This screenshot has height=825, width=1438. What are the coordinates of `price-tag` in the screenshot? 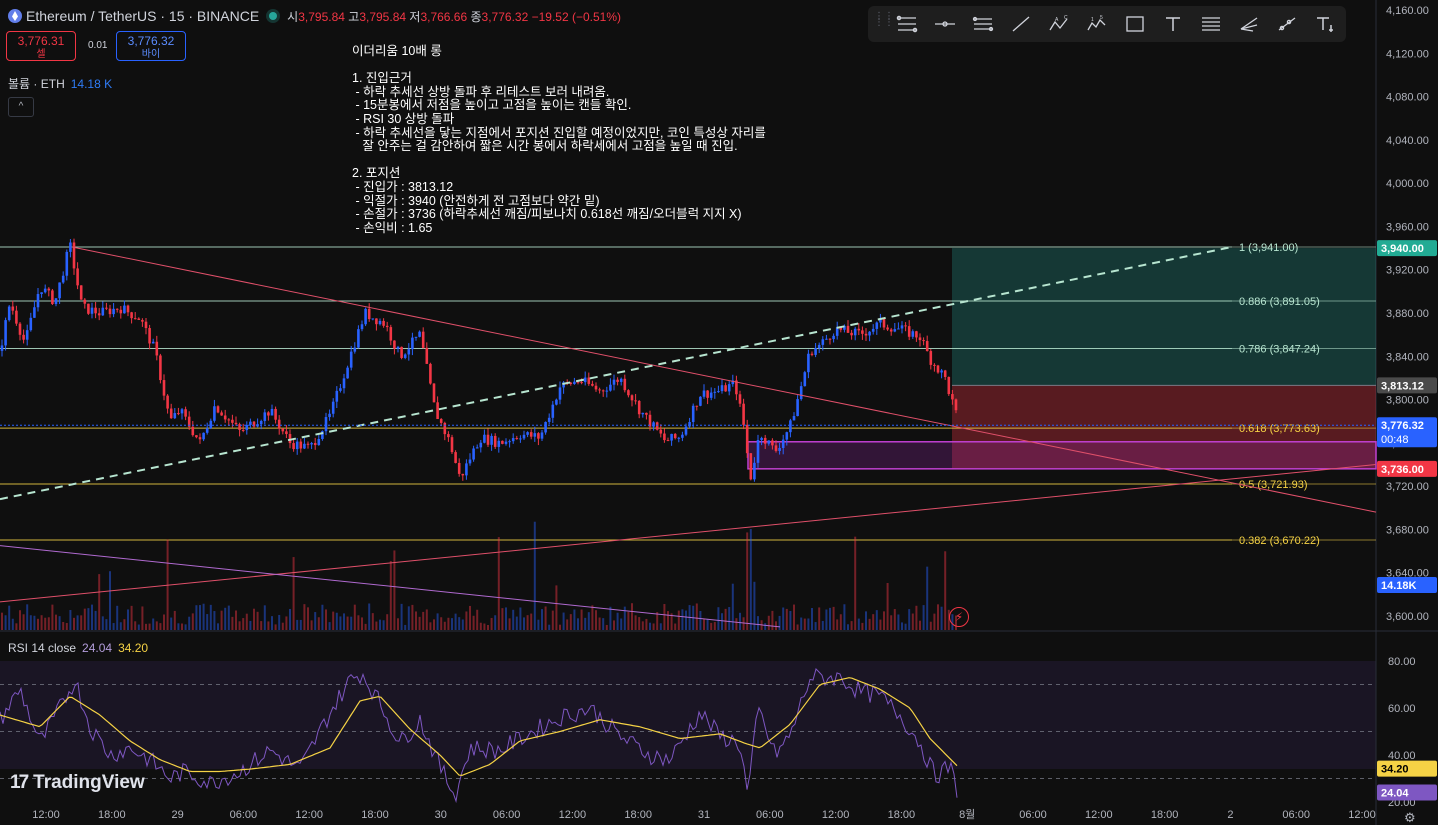 It's located at (1407, 385).